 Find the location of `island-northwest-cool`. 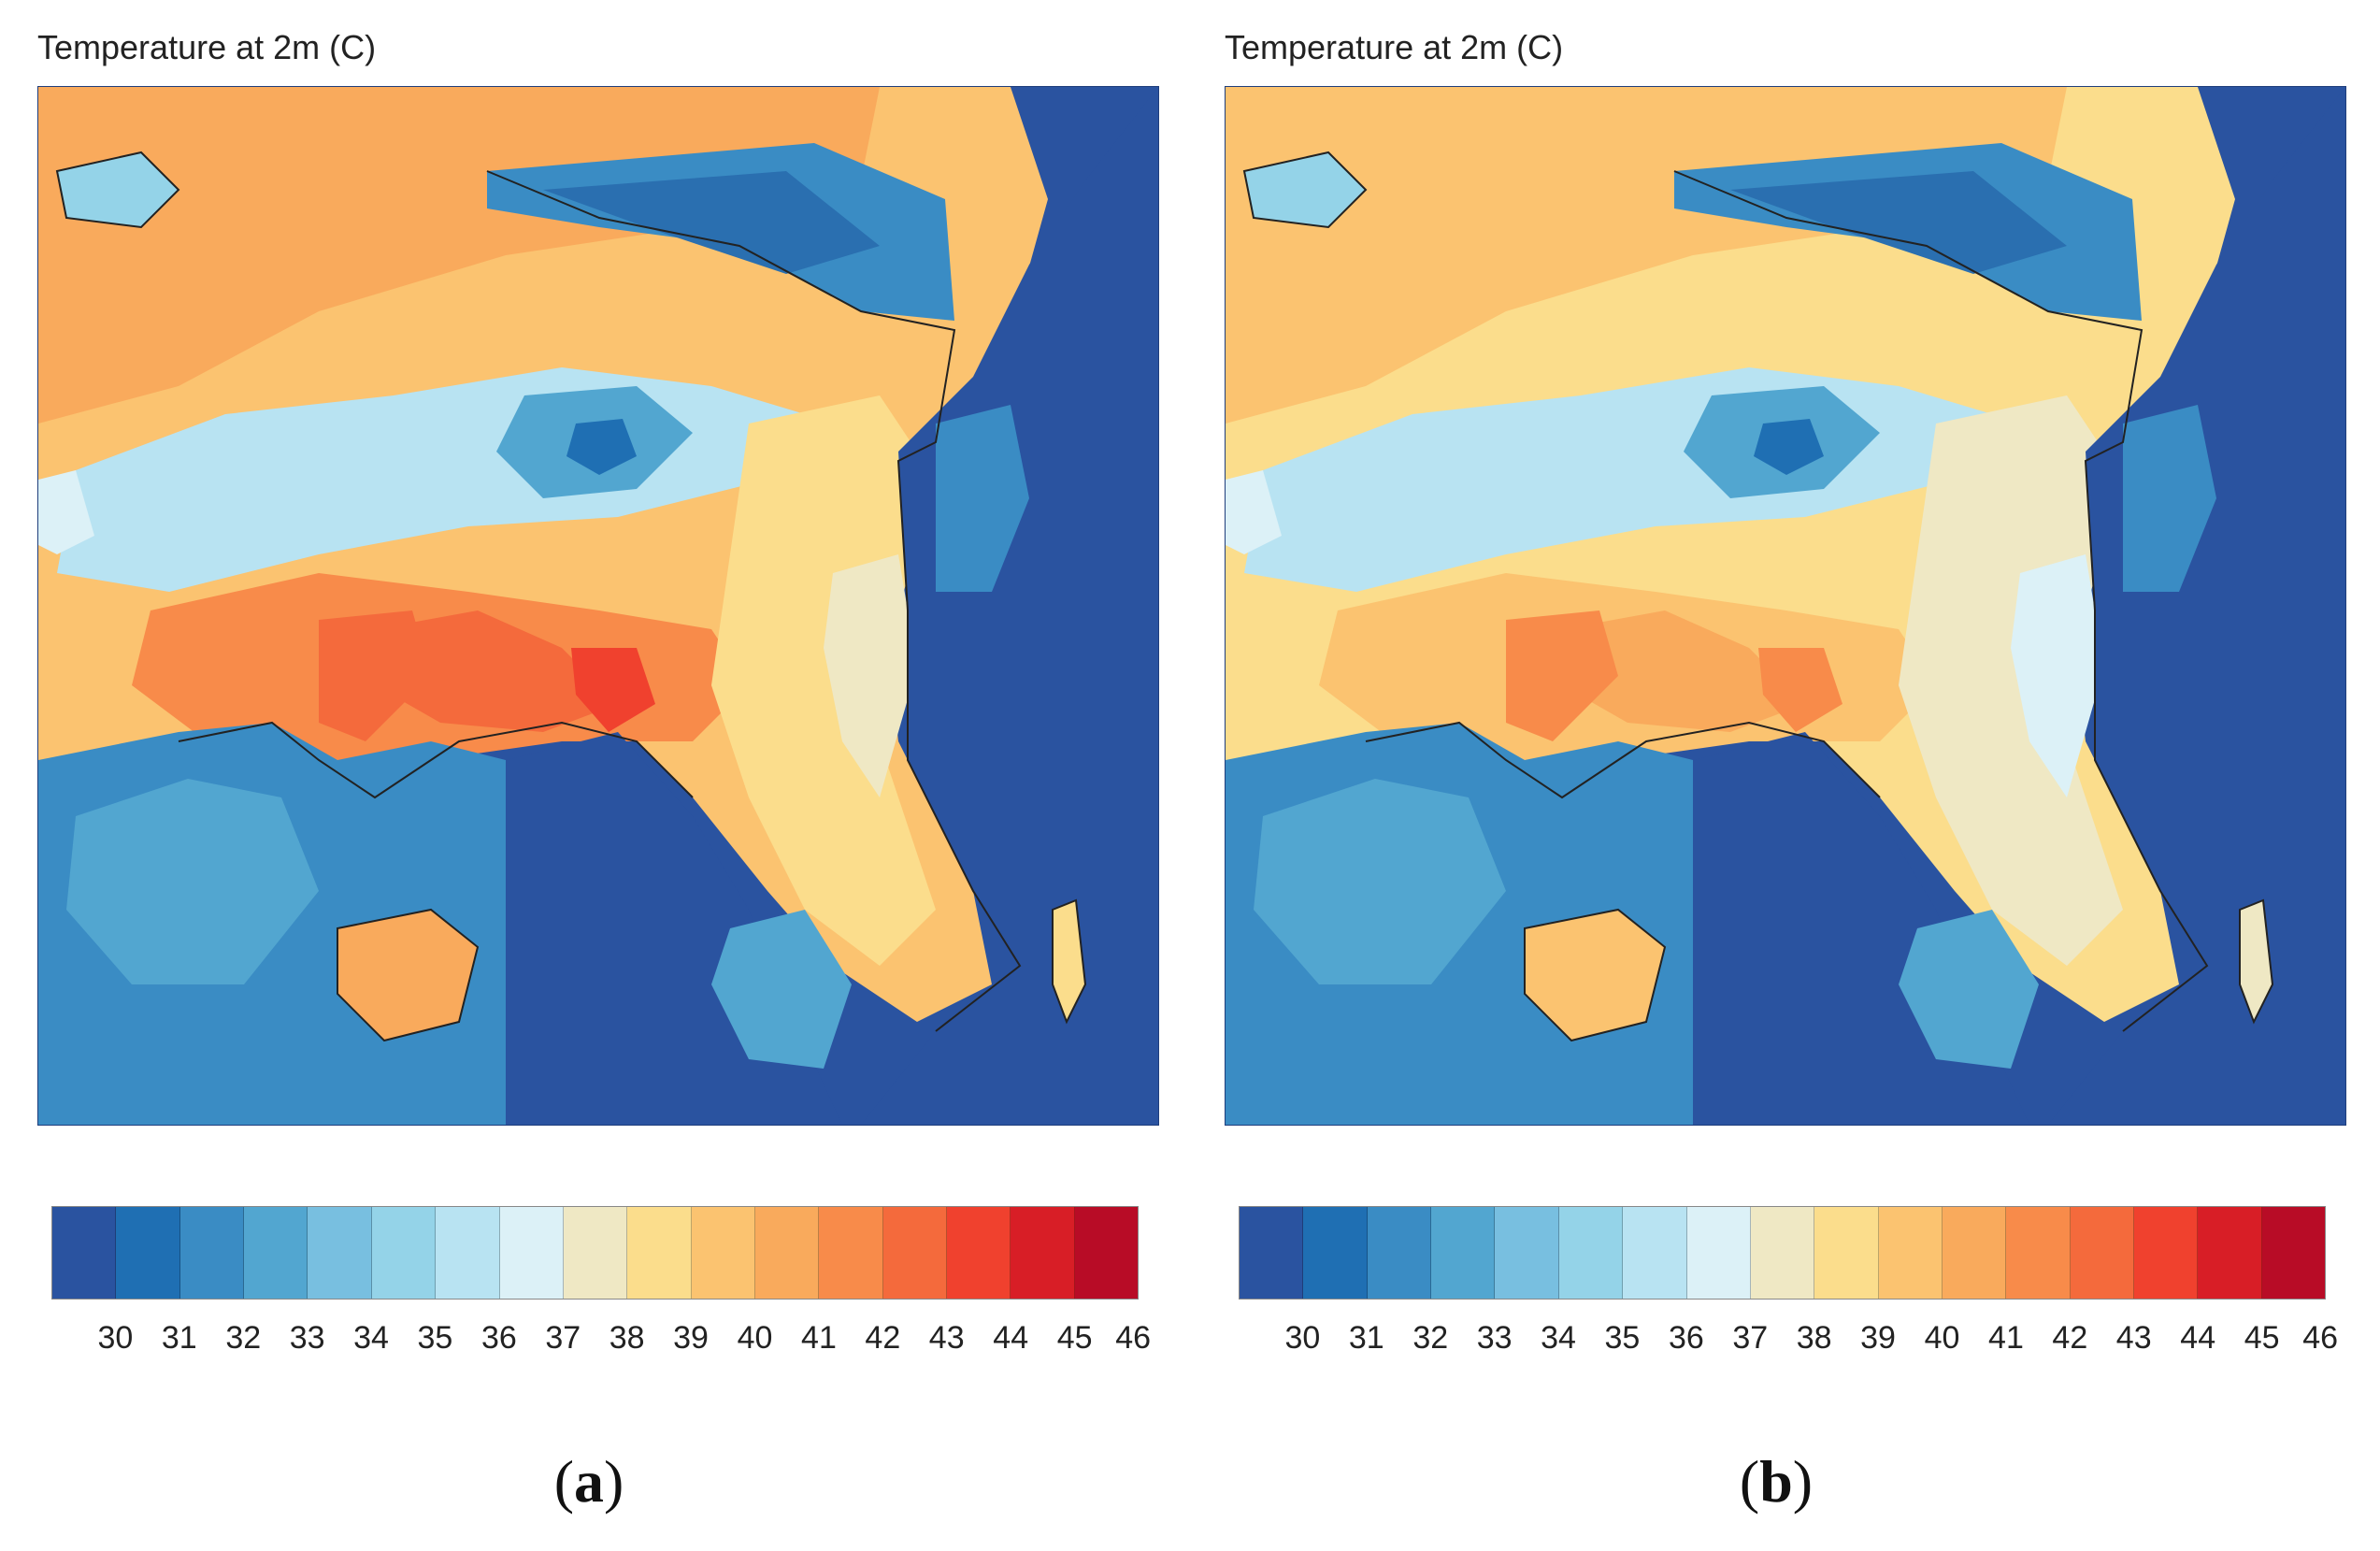

island-northwest-cool is located at coordinates (1305, 189).